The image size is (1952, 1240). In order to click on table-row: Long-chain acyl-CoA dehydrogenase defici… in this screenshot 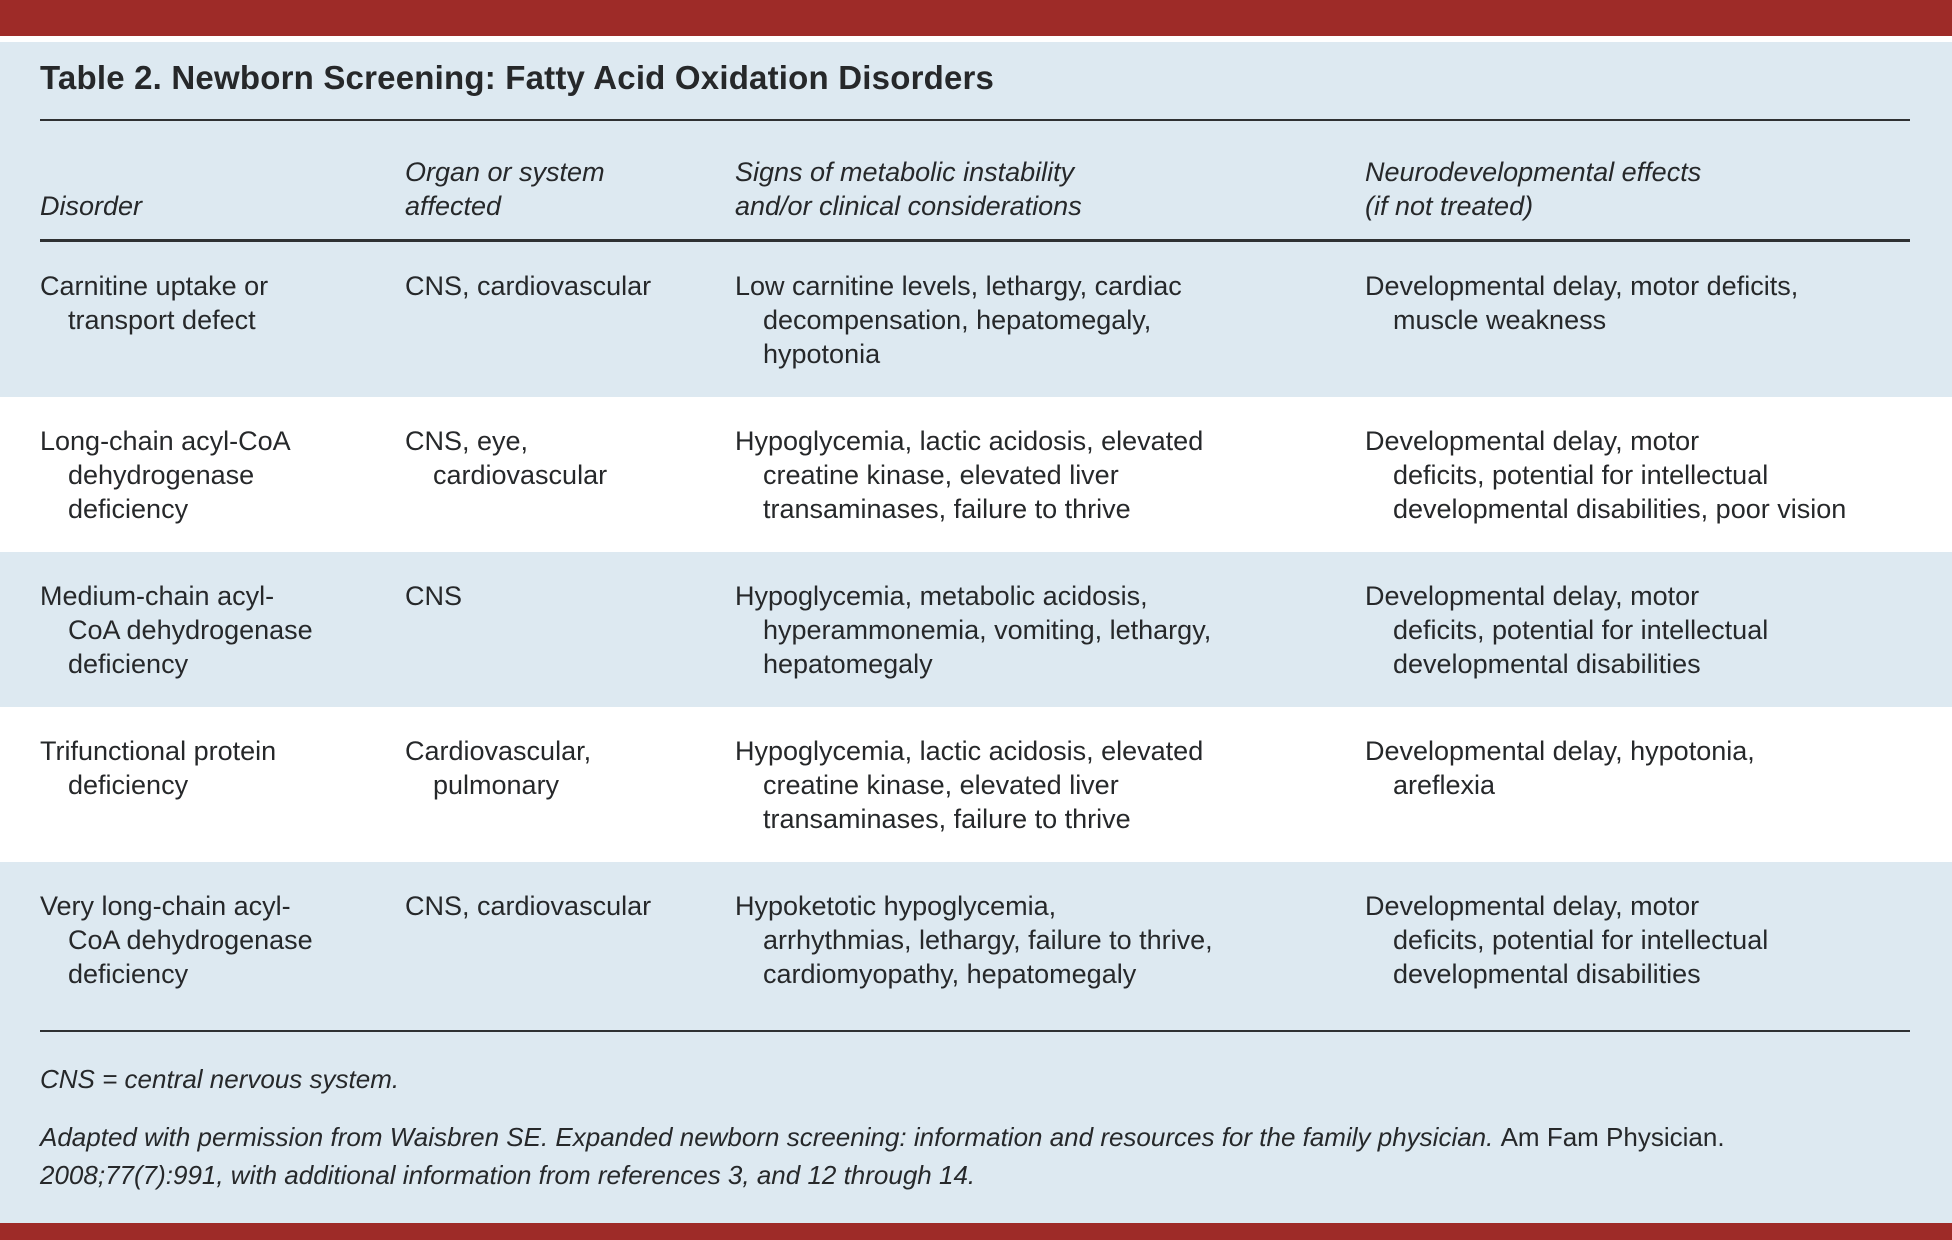, I will do `click(976, 474)`.